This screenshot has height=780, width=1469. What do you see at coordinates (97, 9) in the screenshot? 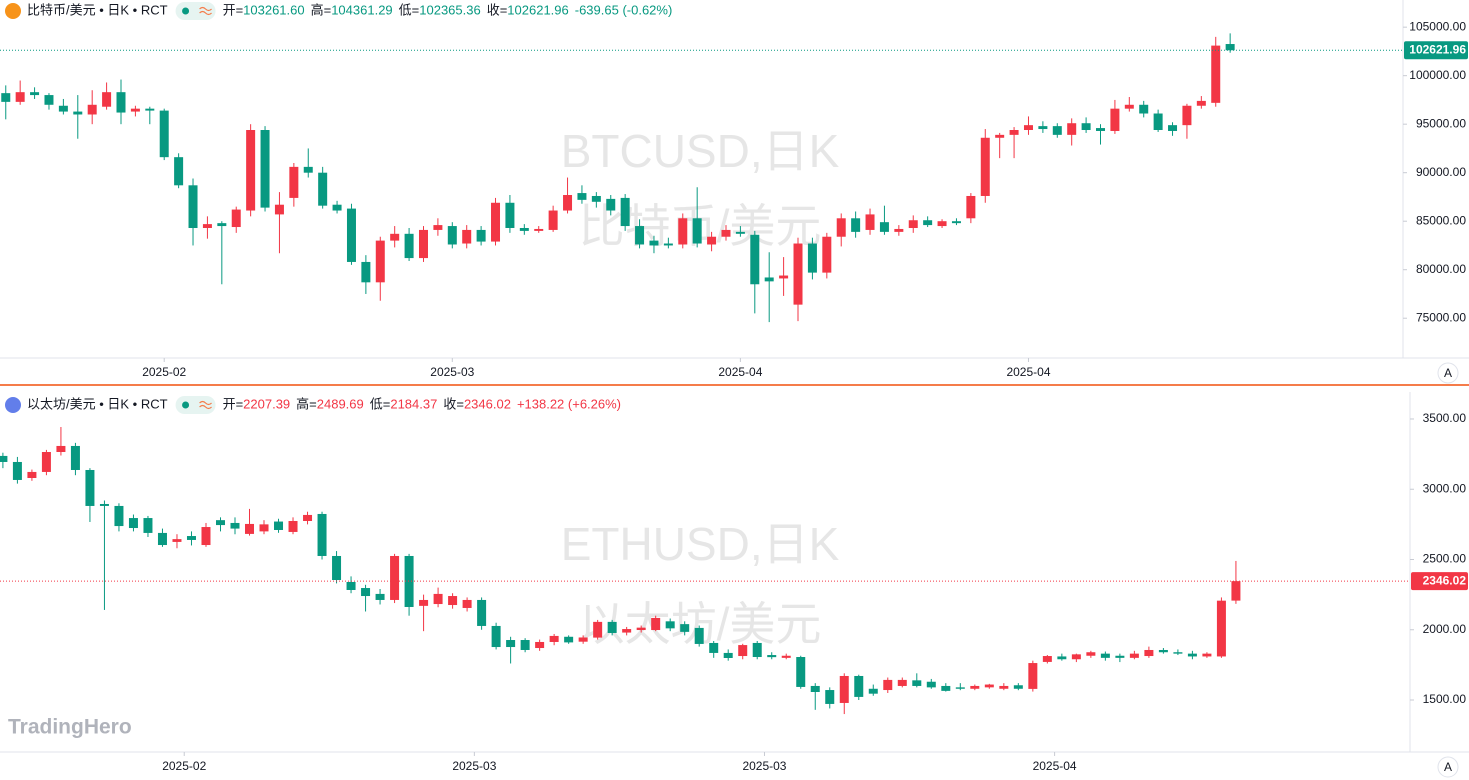
I see `symbol: 比特币/美元 • 日K • RCT` at bounding box center [97, 9].